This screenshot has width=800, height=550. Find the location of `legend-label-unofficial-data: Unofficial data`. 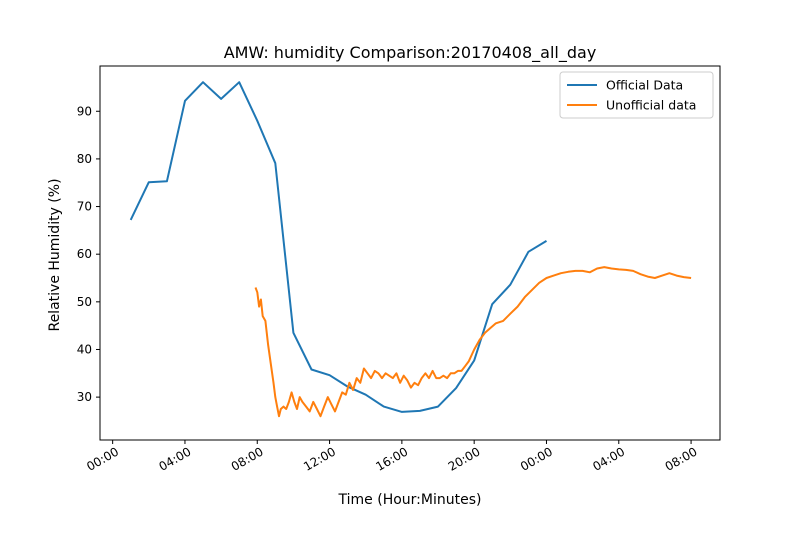

legend-label-unofficial-data: Unofficial data is located at coordinates (651, 105).